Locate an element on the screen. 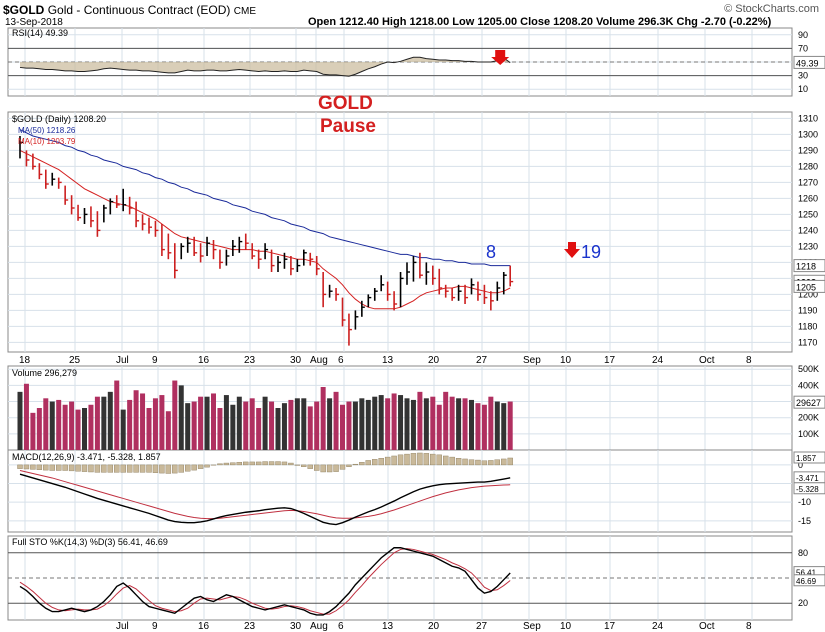 This screenshot has width=825, height=632. x-tick-label: 17 is located at coordinates (610, 360).